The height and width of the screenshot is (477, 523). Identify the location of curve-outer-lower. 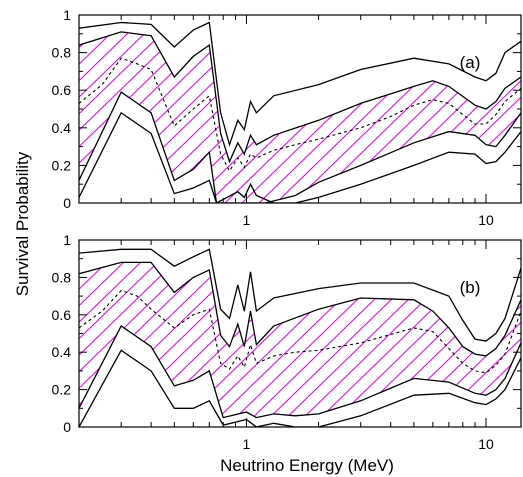
(300, 388).